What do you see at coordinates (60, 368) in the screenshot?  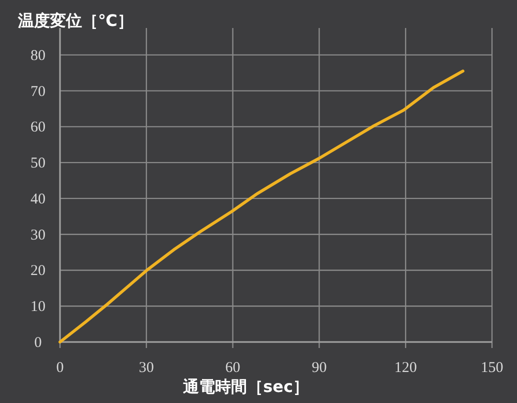 I see `x-tick-label: 0` at bounding box center [60, 368].